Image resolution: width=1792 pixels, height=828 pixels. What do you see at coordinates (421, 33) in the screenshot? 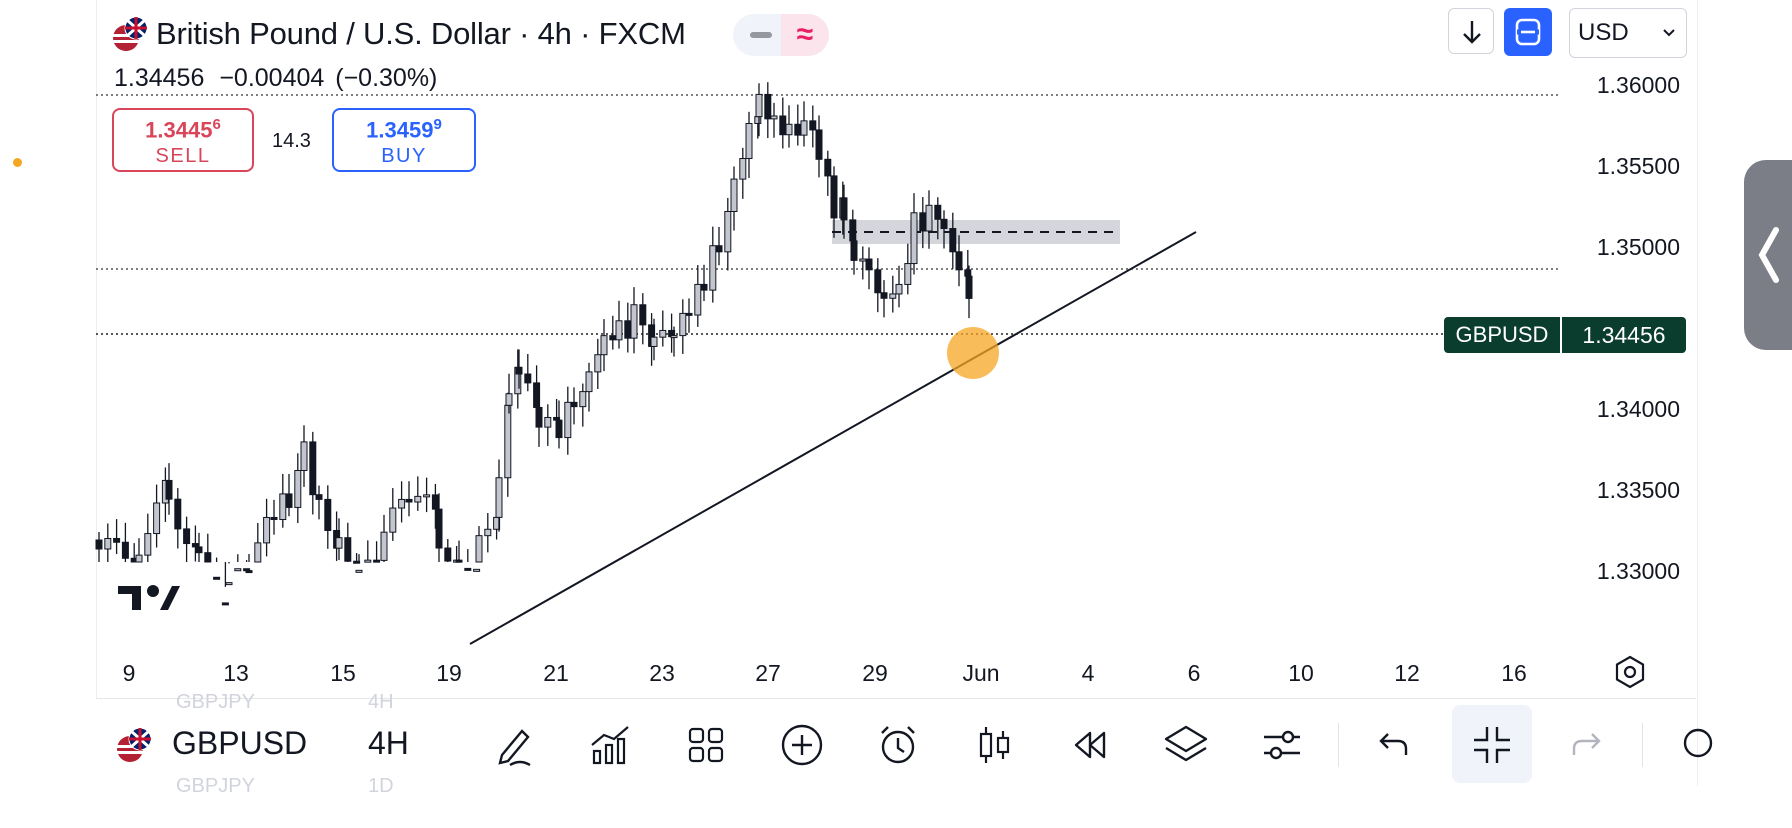
I see `symbol-title: British Pound / U.S. Dollar · 4h · FXCM` at bounding box center [421, 33].